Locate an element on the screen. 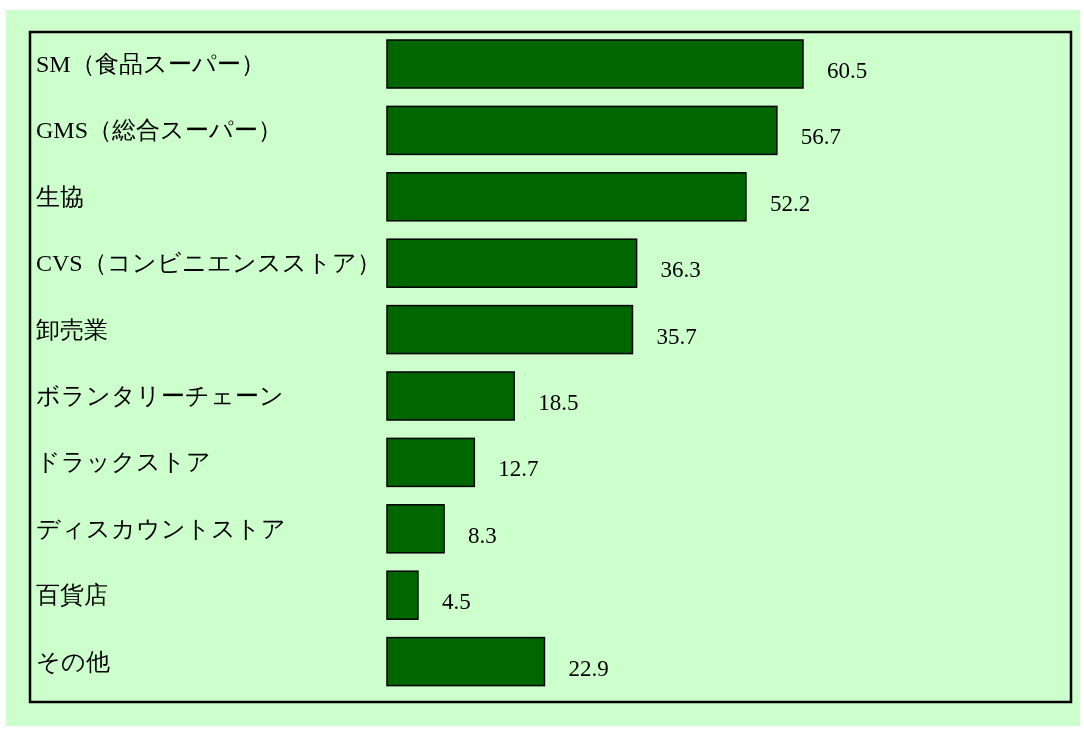 This screenshot has height=729, width=1084. y-tick-label: ドラックストア is located at coordinates (123, 462).